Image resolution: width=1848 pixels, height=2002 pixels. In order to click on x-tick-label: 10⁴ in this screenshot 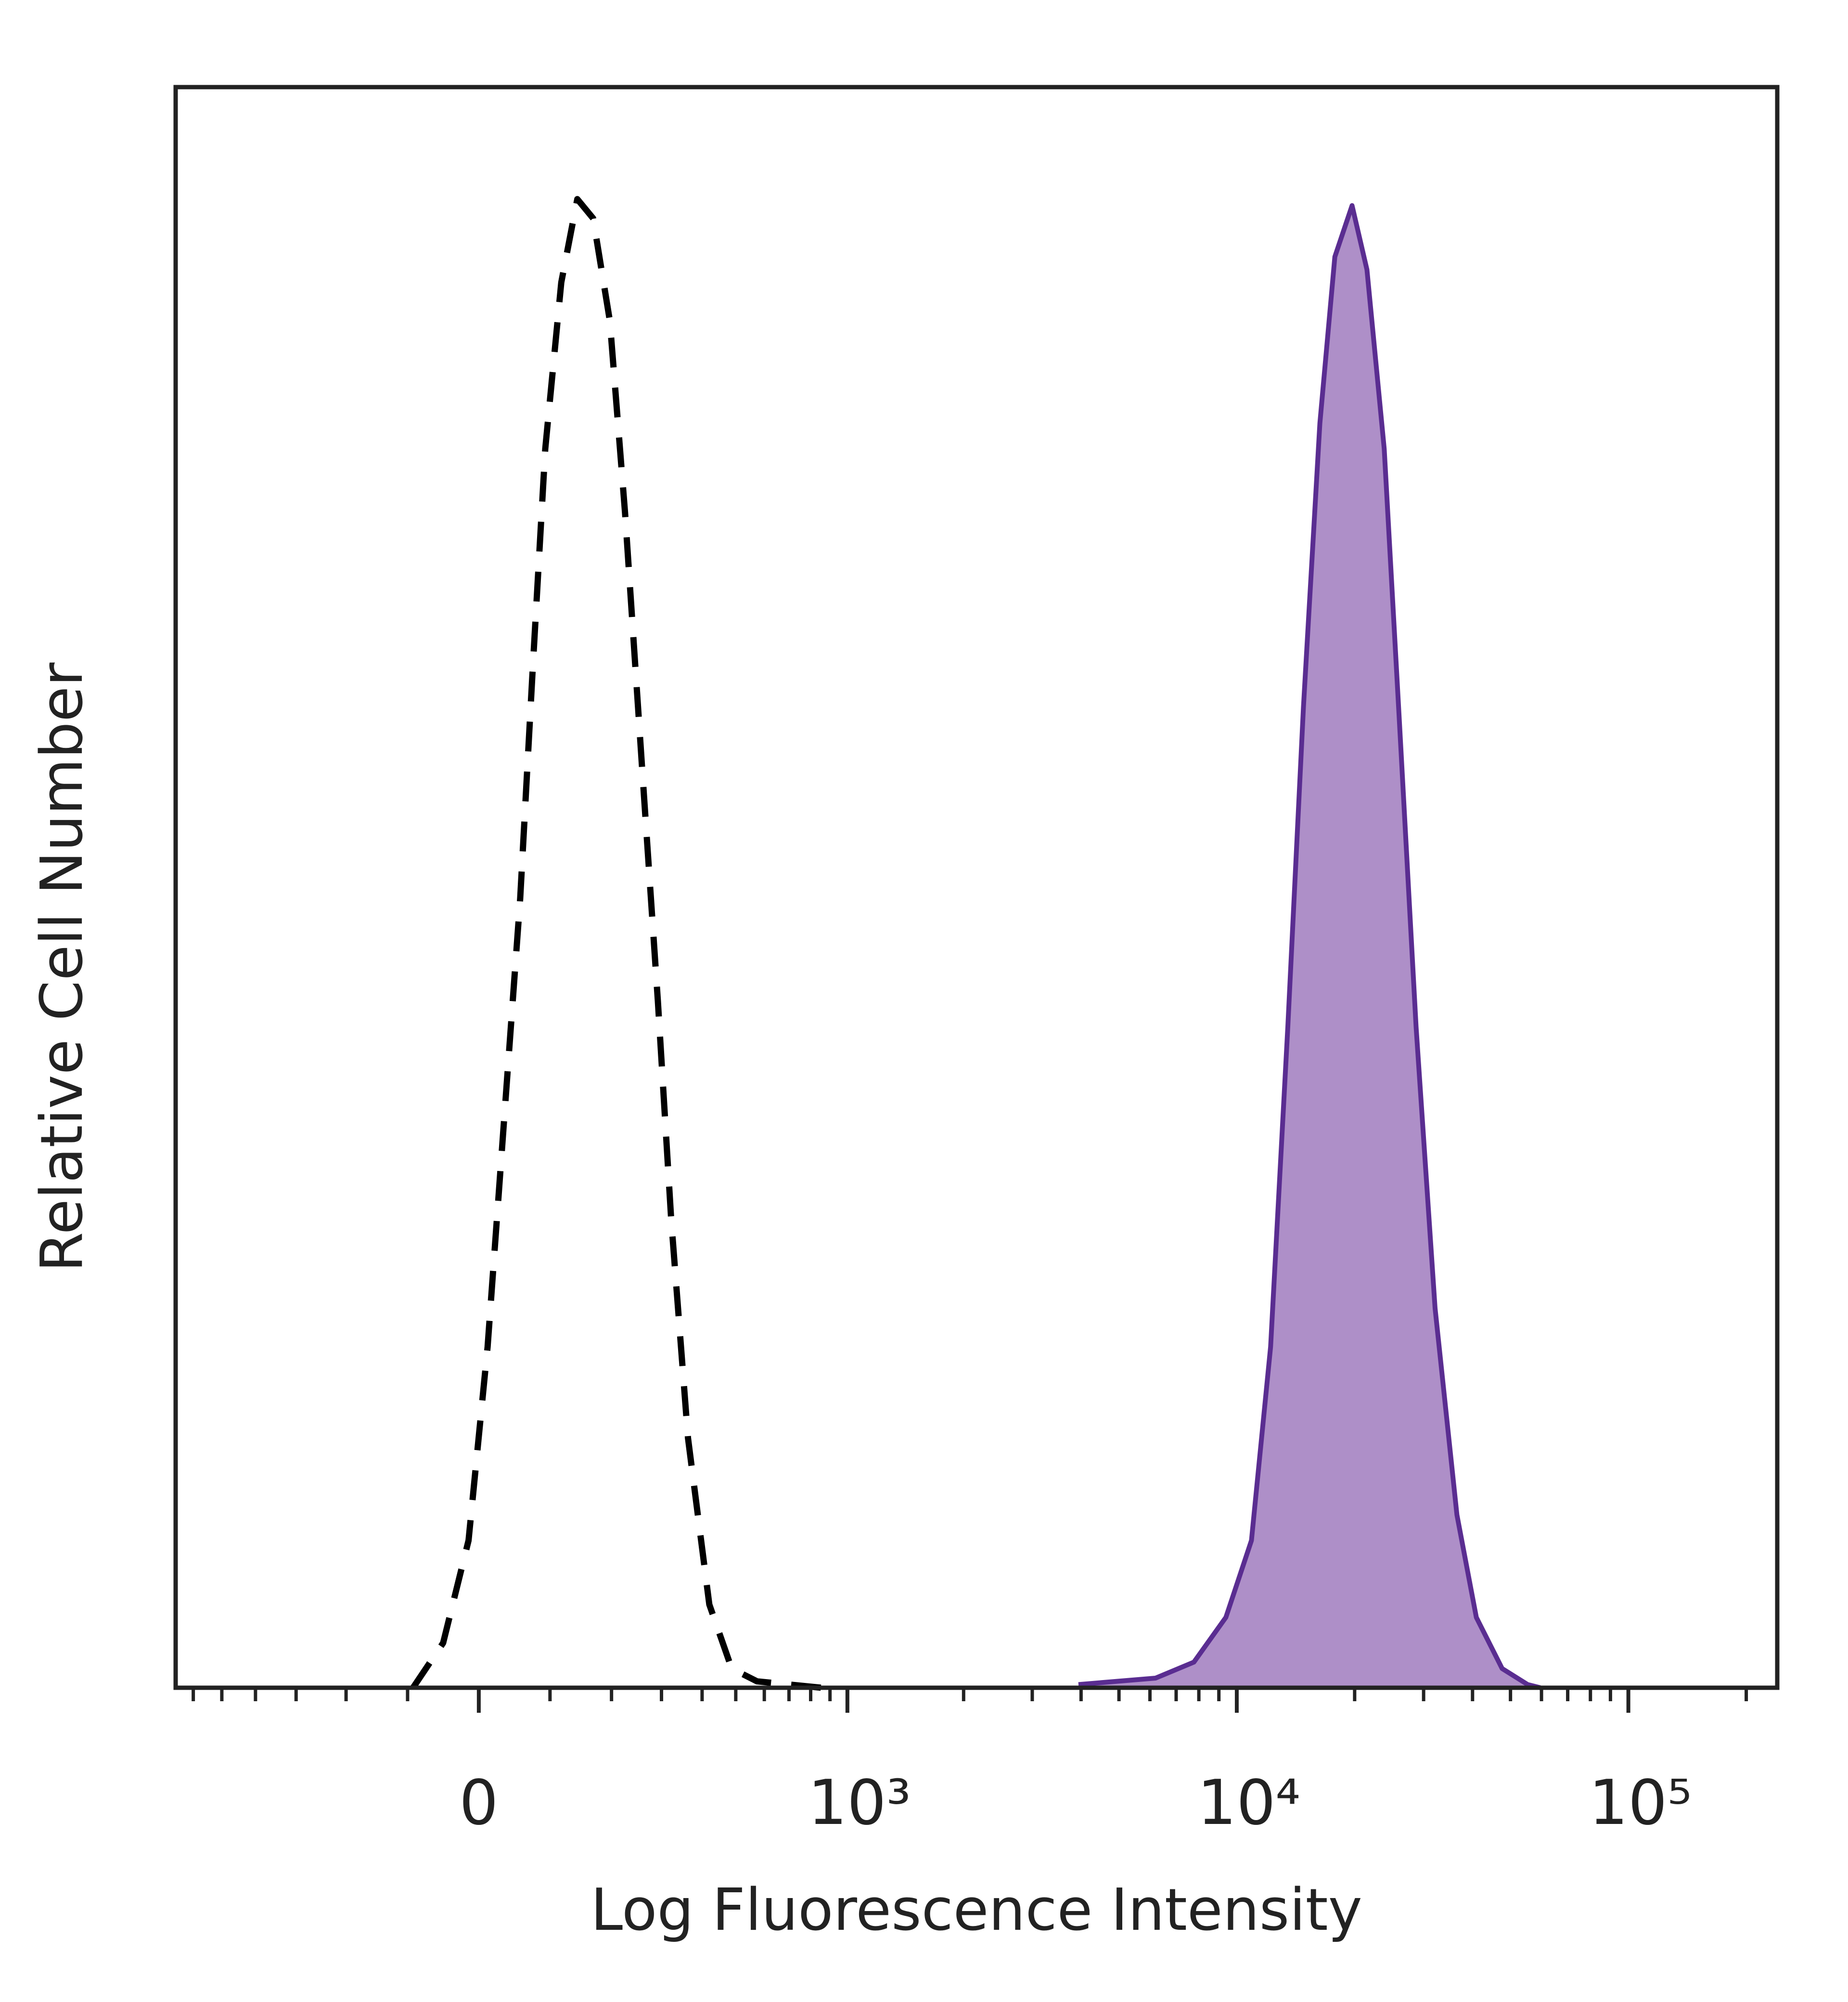, I will do `click(1248, 1803)`.